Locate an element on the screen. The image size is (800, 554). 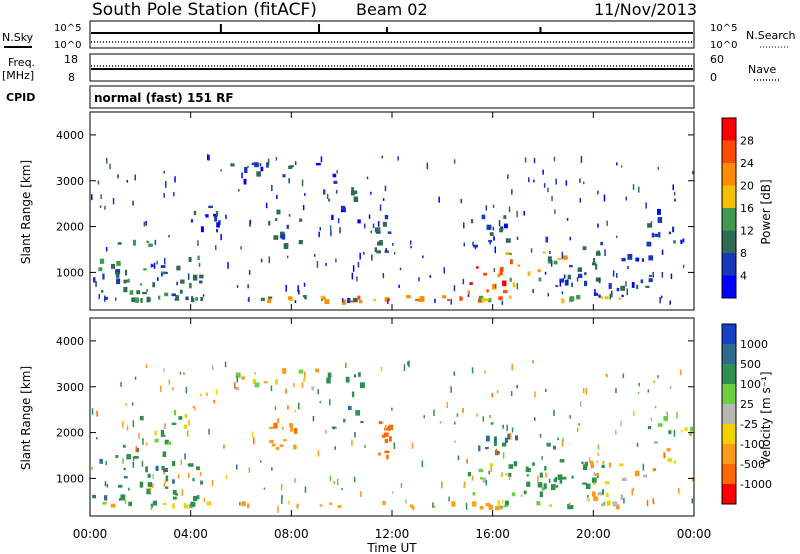
date-label: 11/Nov/2013 is located at coordinates (645, 9).